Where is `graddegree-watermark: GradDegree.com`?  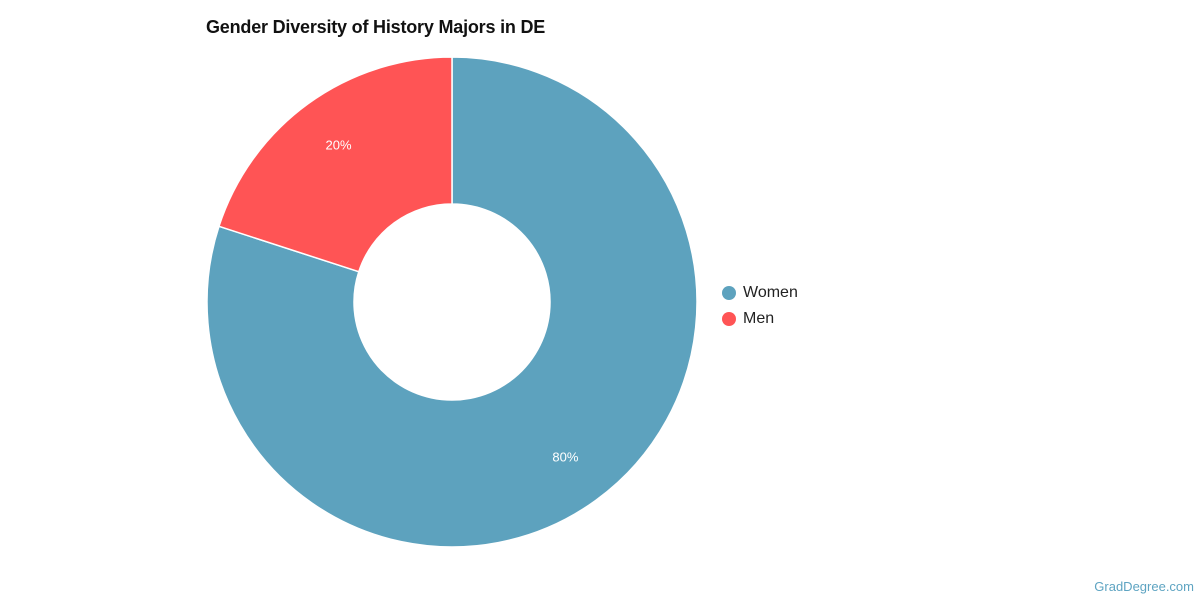
graddegree-watermark: GradDegree.com is located at coordinates (1144, 586).